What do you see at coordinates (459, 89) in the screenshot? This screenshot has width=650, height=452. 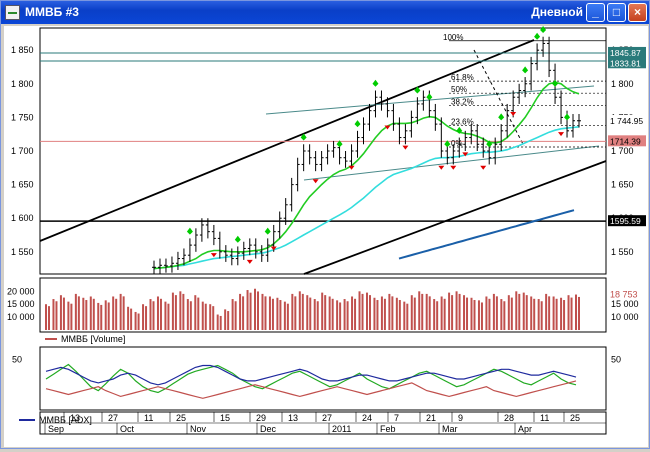 I see `fib-label: 50%` at bounding box center [459, 89].